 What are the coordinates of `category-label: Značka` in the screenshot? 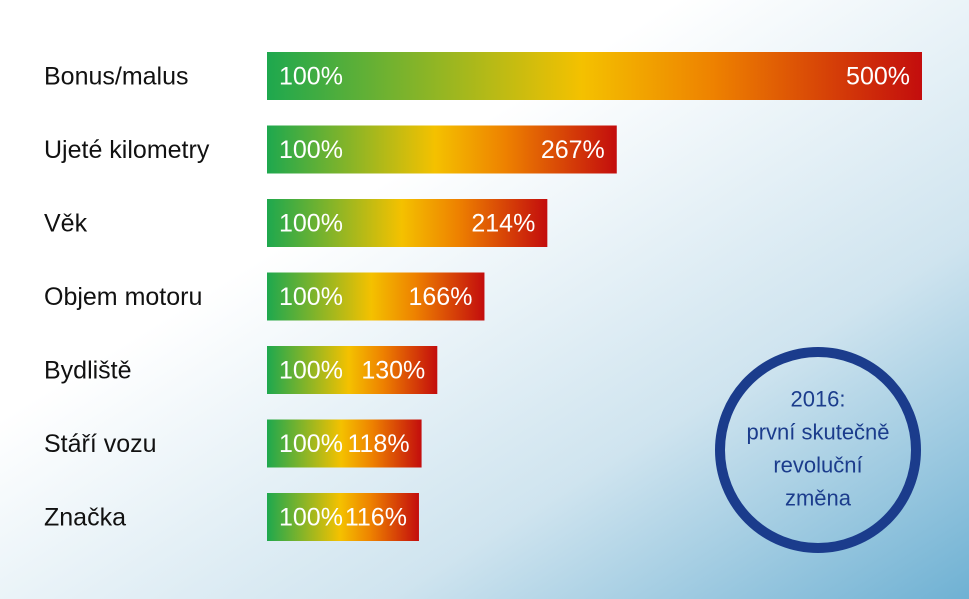 It's located at (85, 518).